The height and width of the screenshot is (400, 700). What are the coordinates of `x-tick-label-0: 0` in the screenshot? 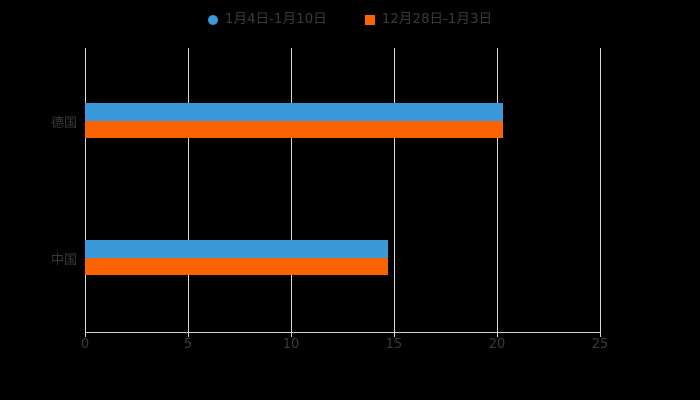 It's located at (85, 344).